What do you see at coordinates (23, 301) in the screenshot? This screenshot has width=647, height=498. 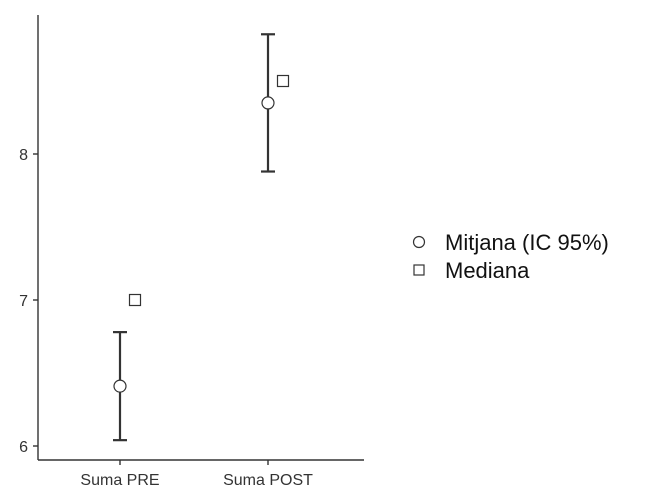 I see `y-tick-label: 7` at bounding box center [23, 301].